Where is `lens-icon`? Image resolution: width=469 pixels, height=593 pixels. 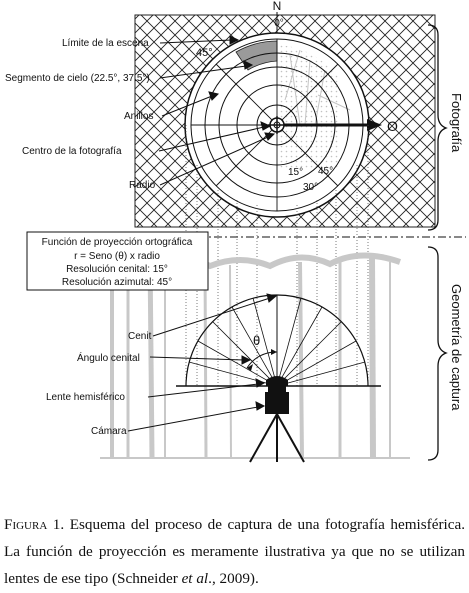
lens-icon is located at coordinates (277, 384).